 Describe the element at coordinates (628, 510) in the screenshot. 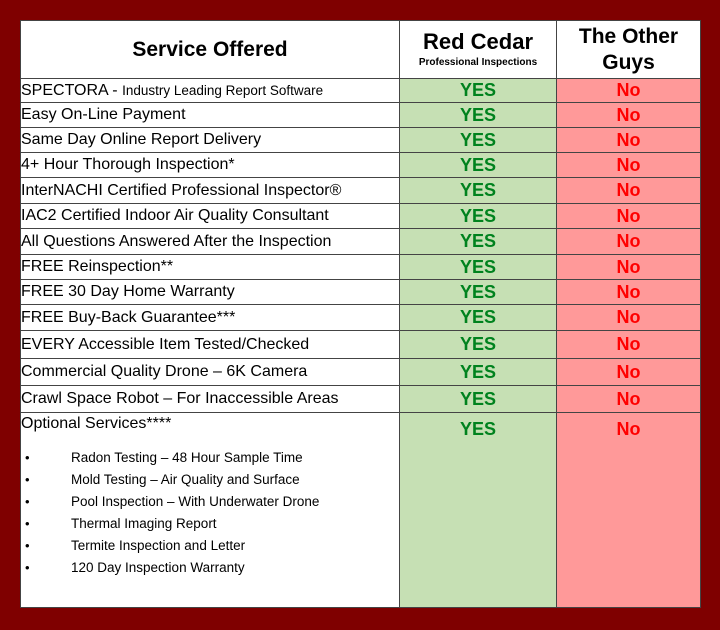

I see `optional-other-guys-value: No` at that location.